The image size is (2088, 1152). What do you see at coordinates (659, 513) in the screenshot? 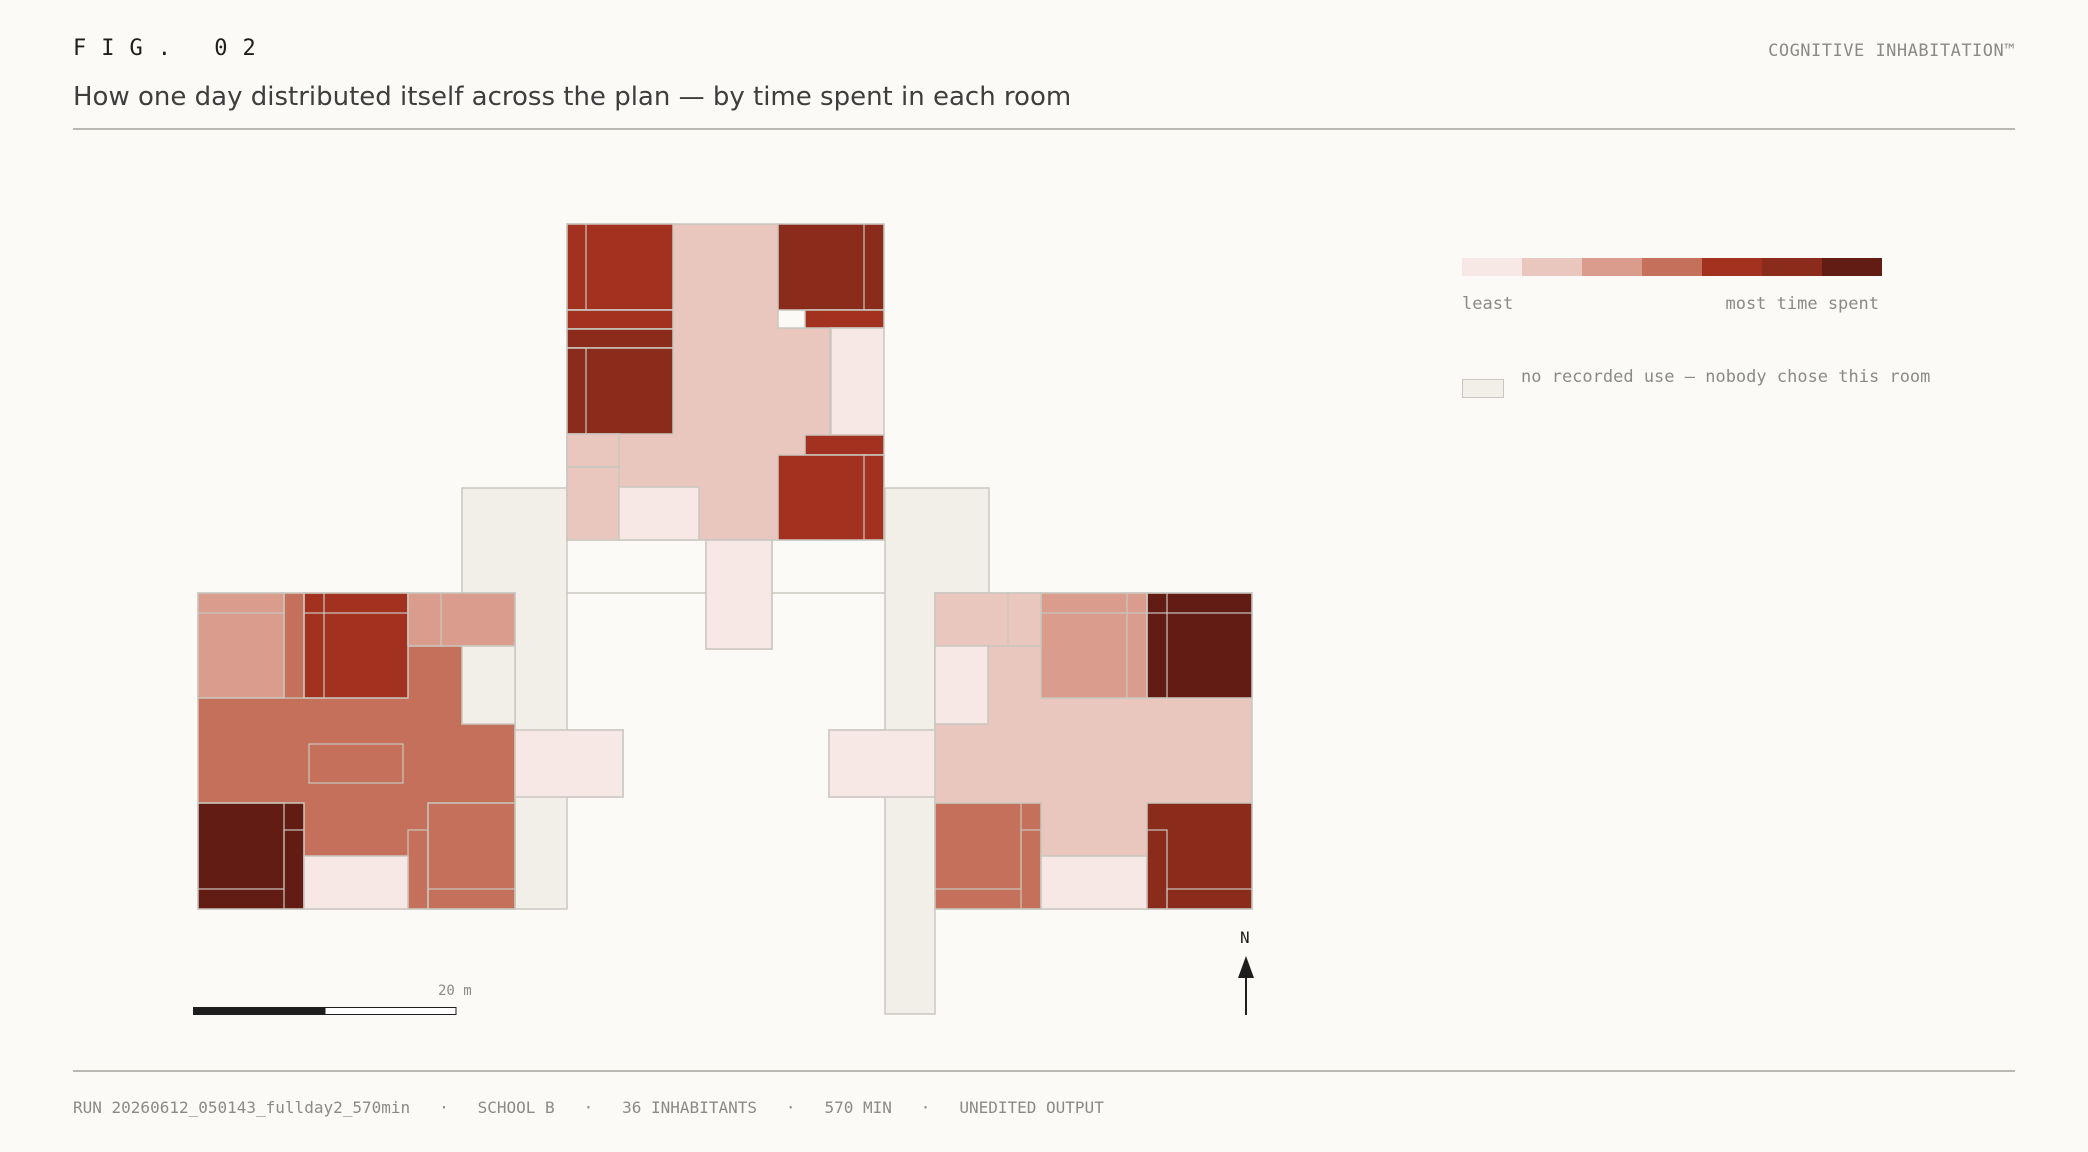
I see `room-n-room-sw` at bounding box center [659, 513].